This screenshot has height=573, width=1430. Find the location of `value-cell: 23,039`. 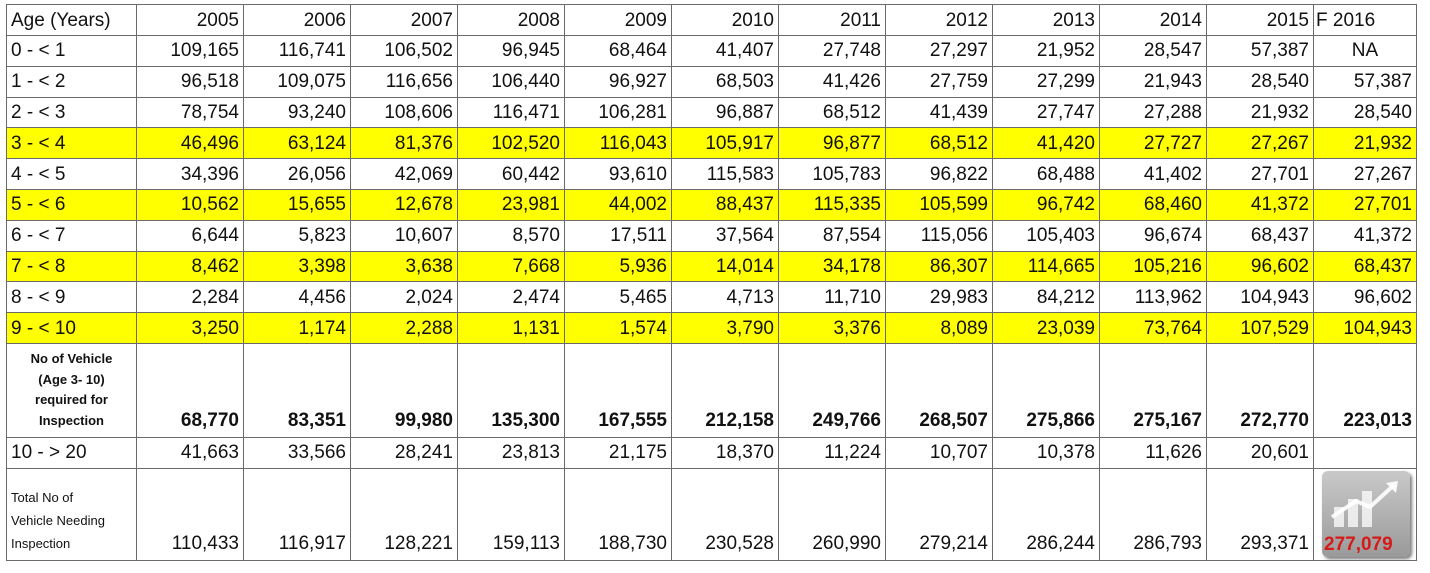

value-cell: 23,039 is located at coordinates (1046, 328).